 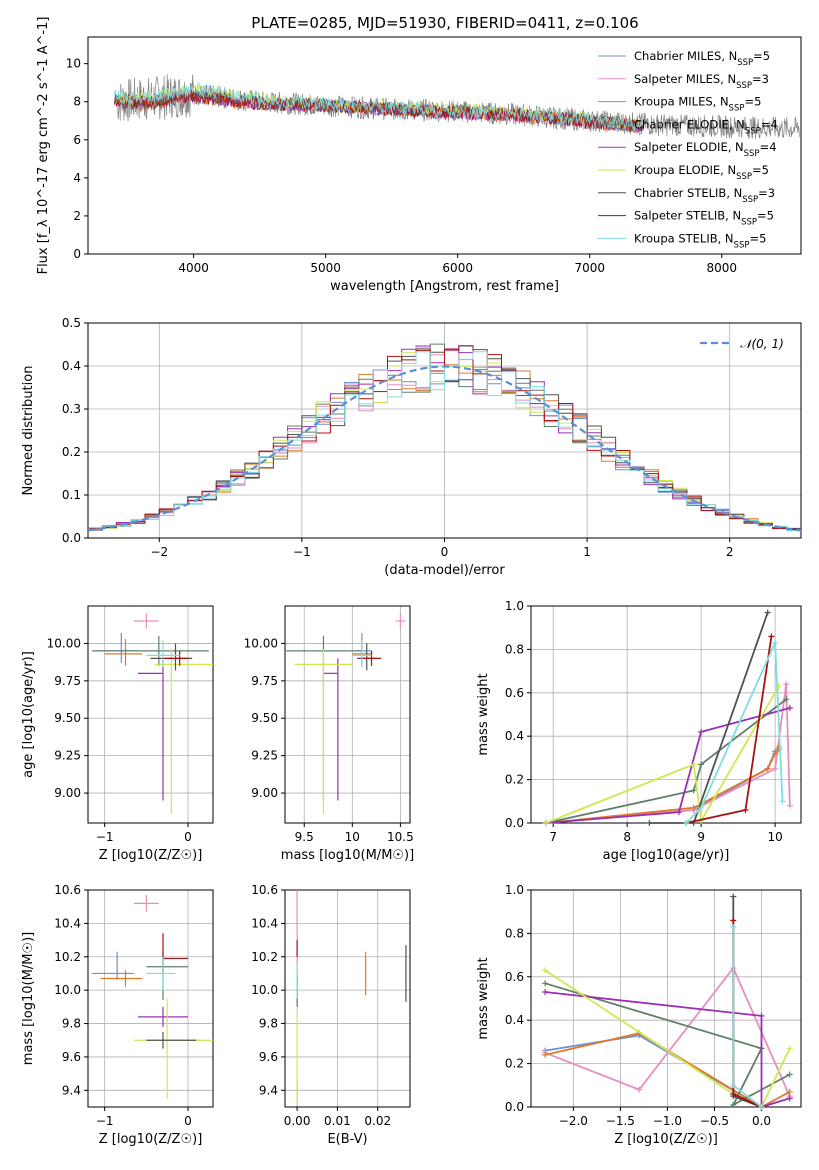 What do you see at coordinates (457, 106) in the screenshot?
I see `spectrum-lines` at bounding box center [457, 106].